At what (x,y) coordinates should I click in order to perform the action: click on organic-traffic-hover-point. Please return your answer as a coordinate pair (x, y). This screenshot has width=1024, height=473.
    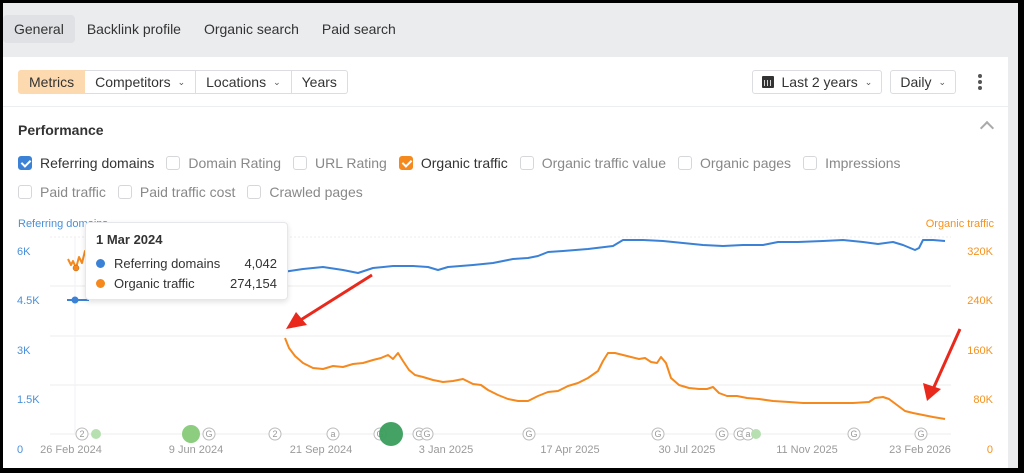
    Looking at the image, I should click on (76, 268).